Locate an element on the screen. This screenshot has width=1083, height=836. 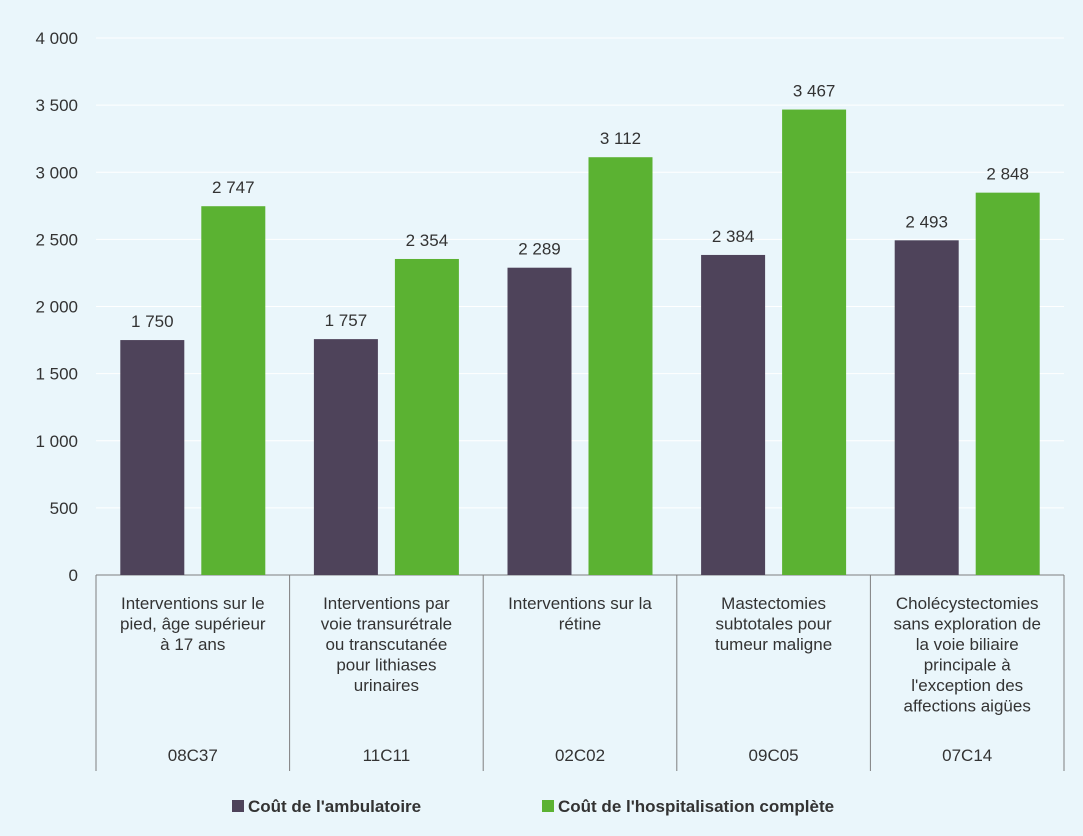
category-label: tumeur maligne is located at coordinates (773, 644).